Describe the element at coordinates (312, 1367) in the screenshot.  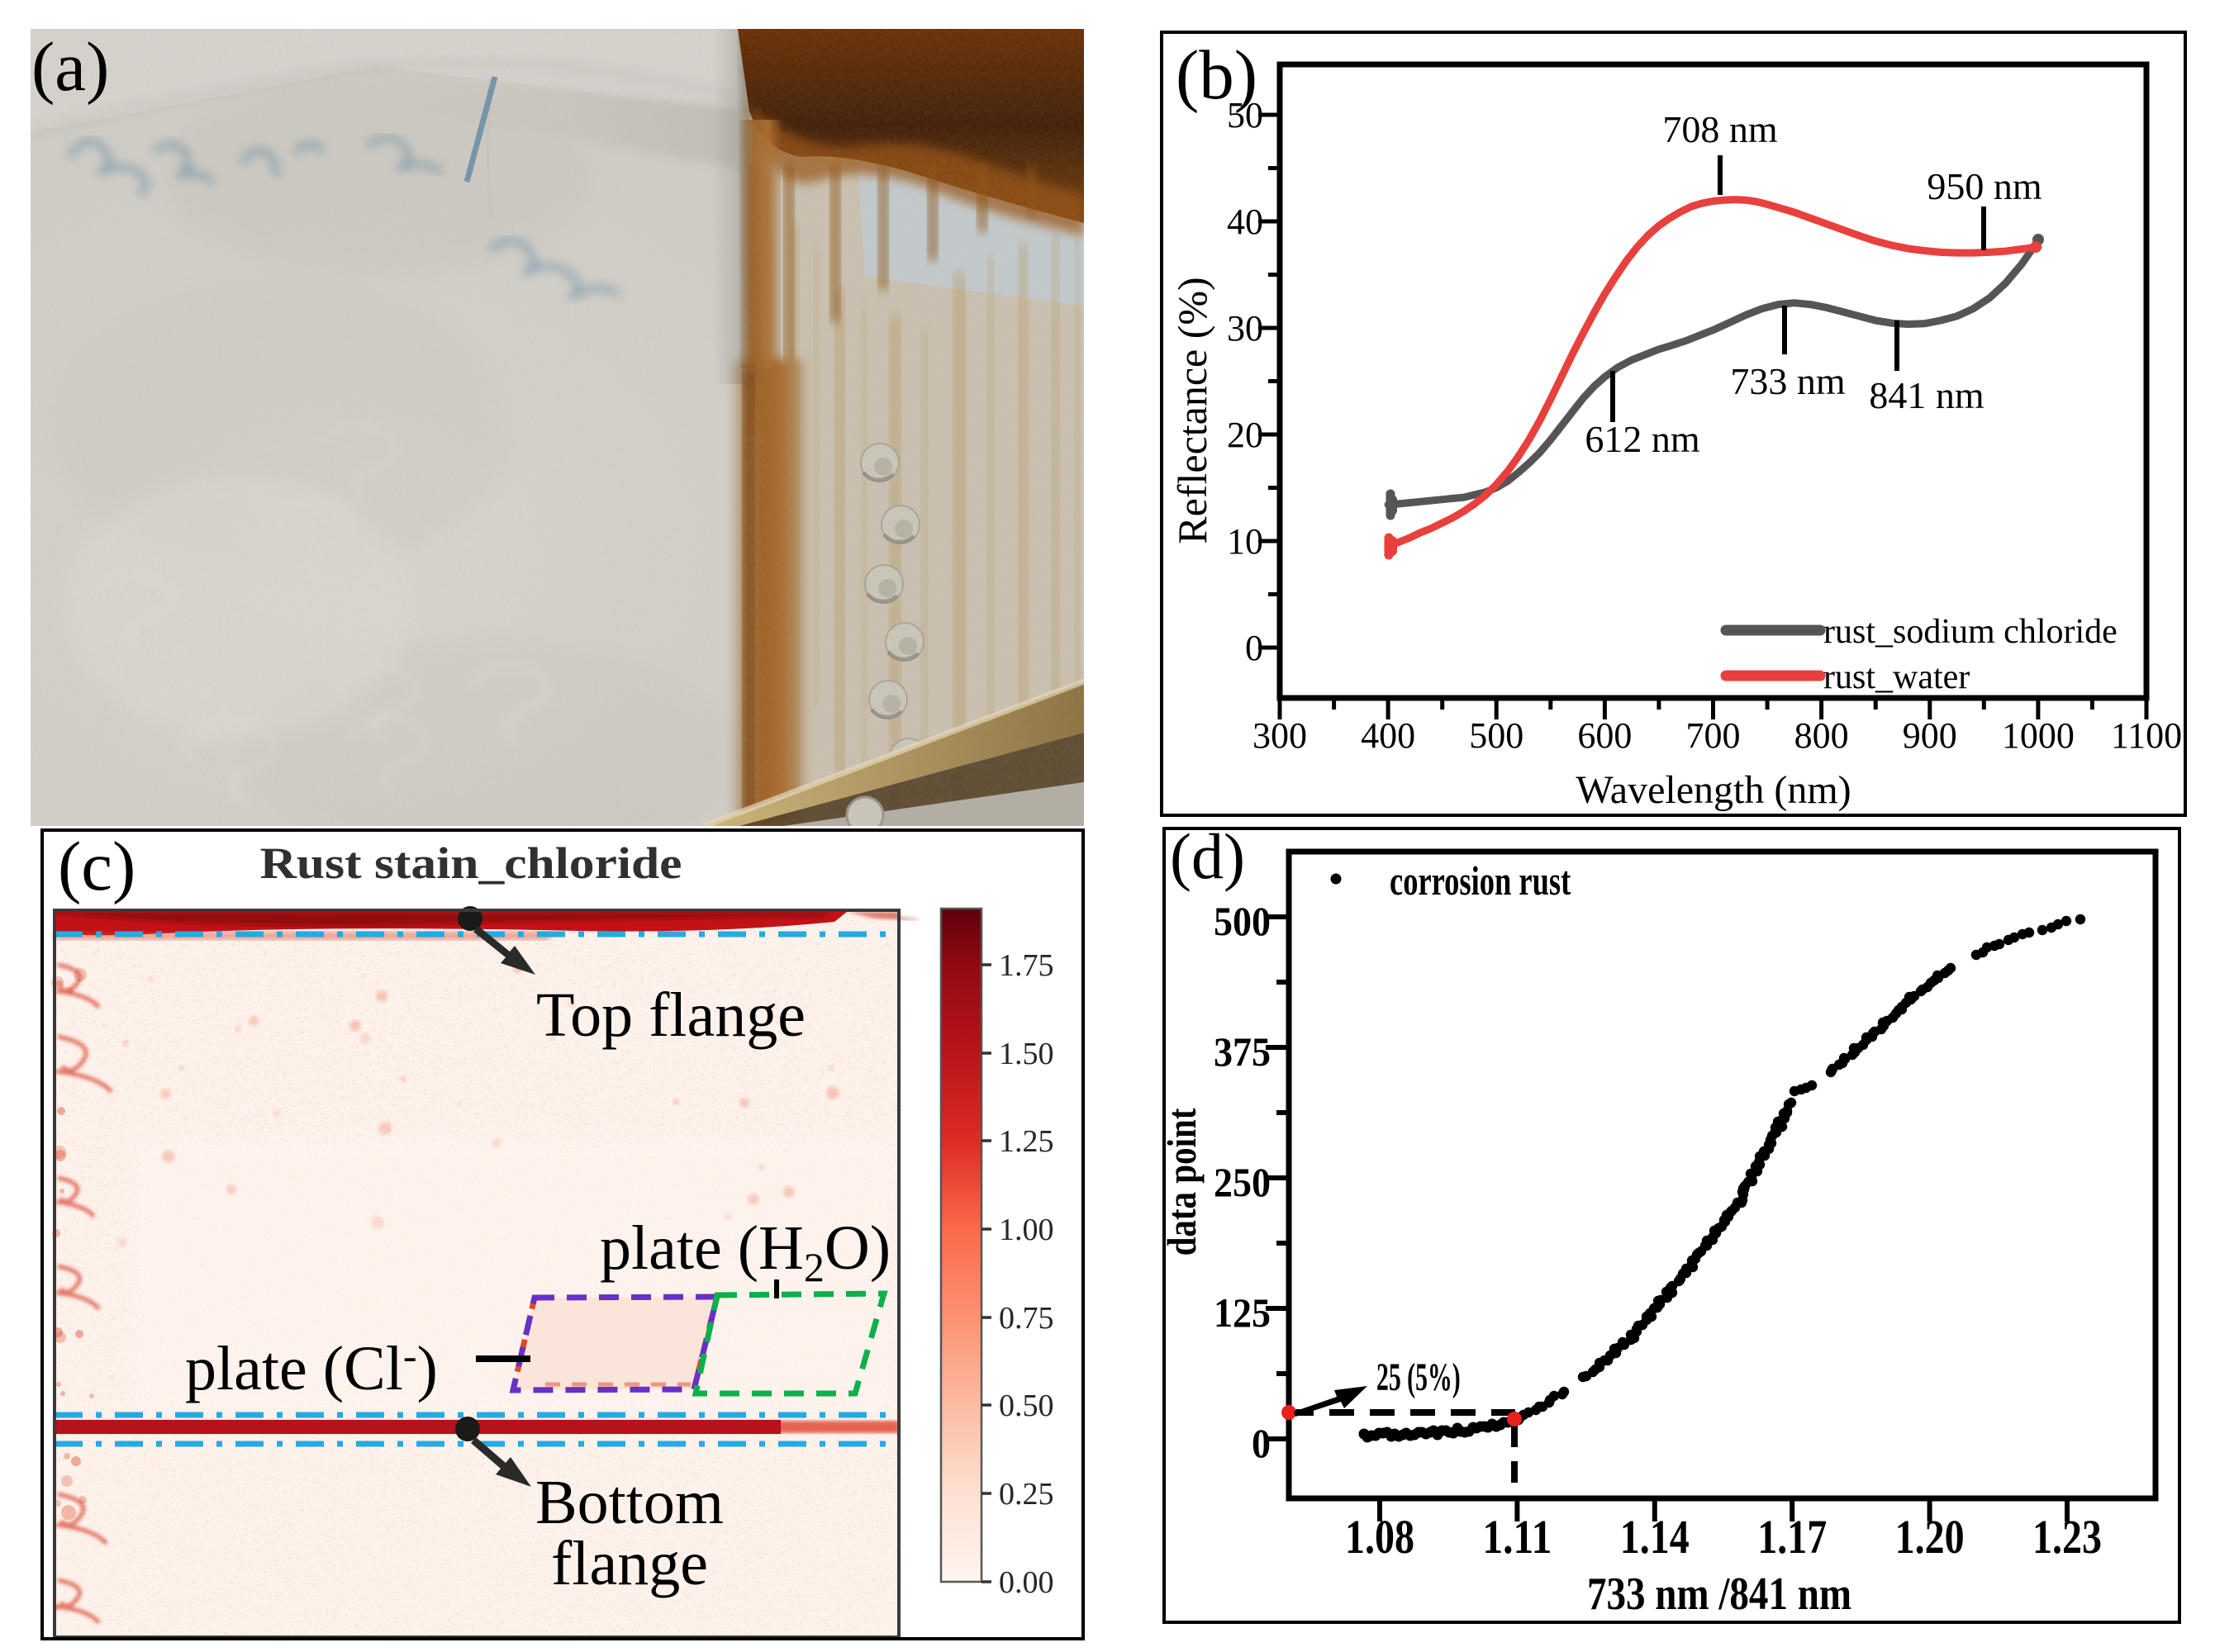
I see `svg-text: plate (Cl-)` at that location.